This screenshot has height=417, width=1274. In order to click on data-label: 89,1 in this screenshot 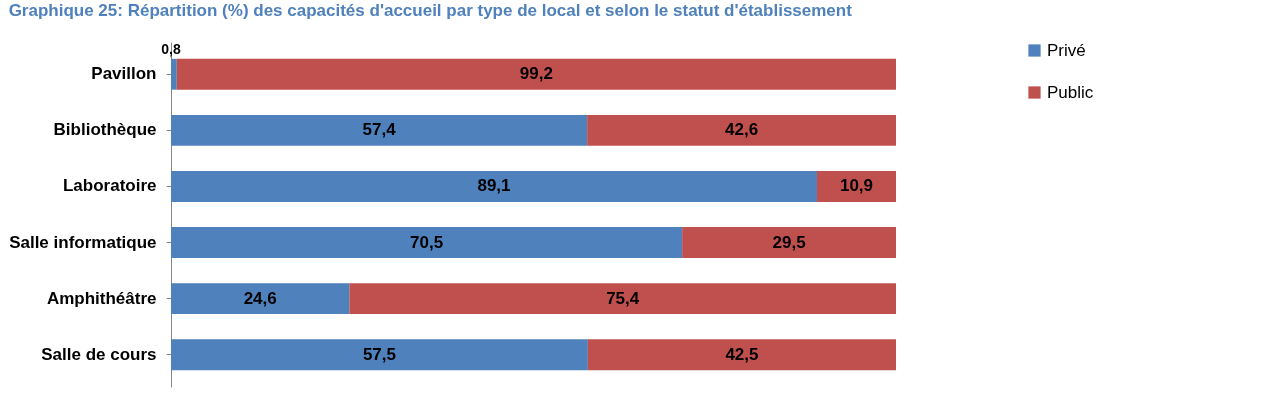, I will do `click(494, 186)`.